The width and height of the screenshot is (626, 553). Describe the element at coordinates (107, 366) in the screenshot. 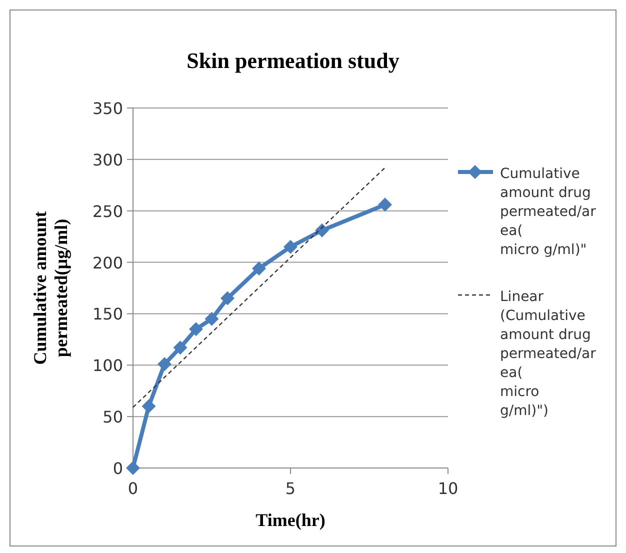

I see `y-tick-label: 100` at that location.